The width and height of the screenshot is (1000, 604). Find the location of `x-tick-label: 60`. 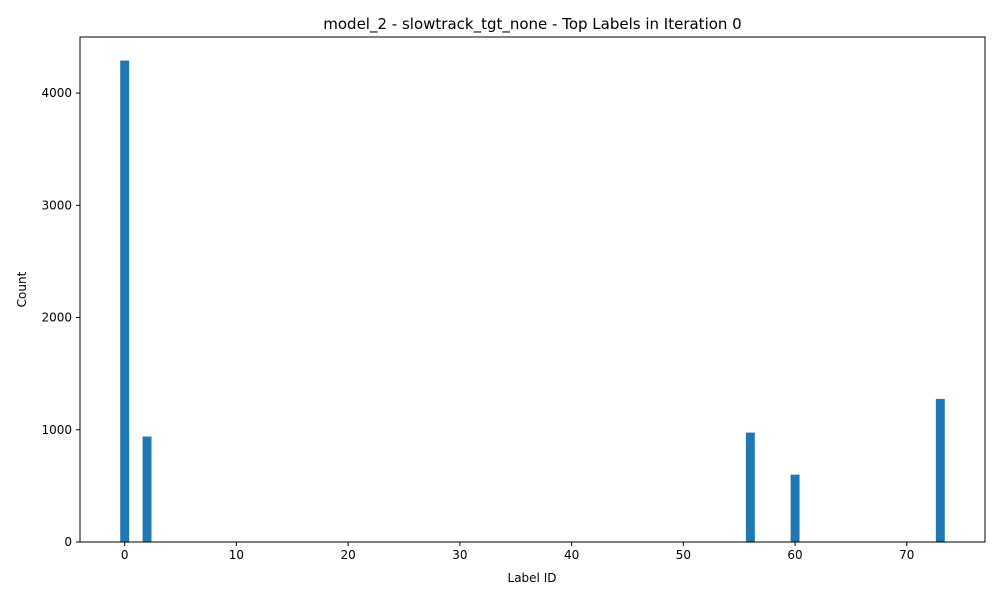

x-tick-label: 60 is located at coordinates (794, 555).